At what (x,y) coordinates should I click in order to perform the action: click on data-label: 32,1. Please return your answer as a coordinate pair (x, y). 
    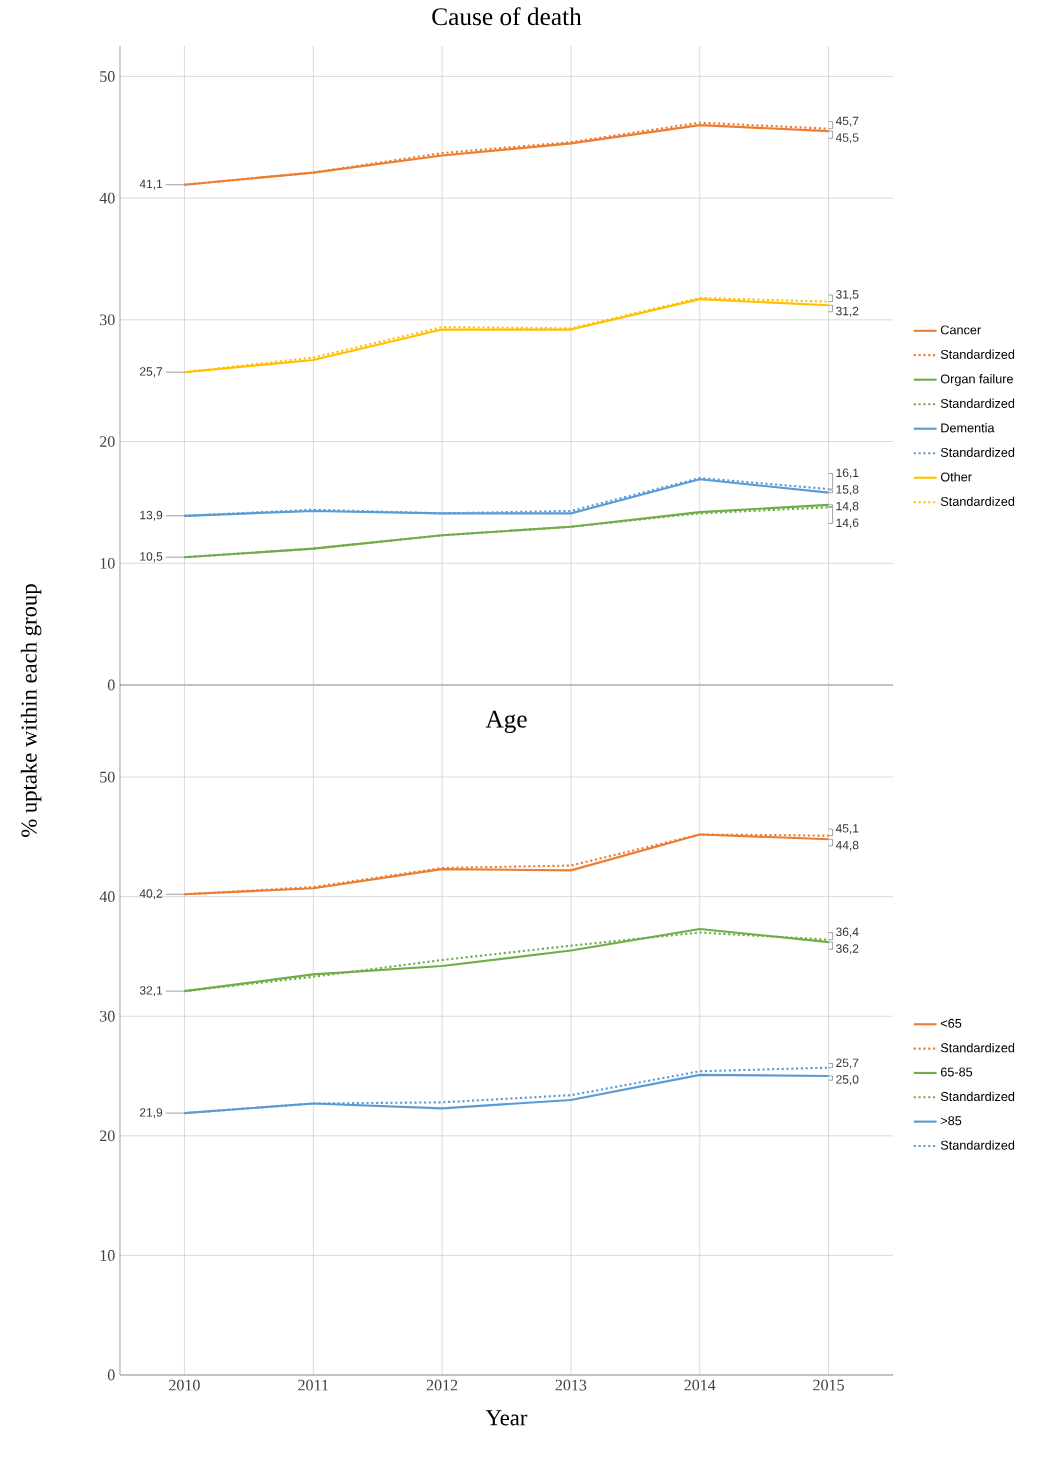
    Looking at the image, I should click on (151, 991).